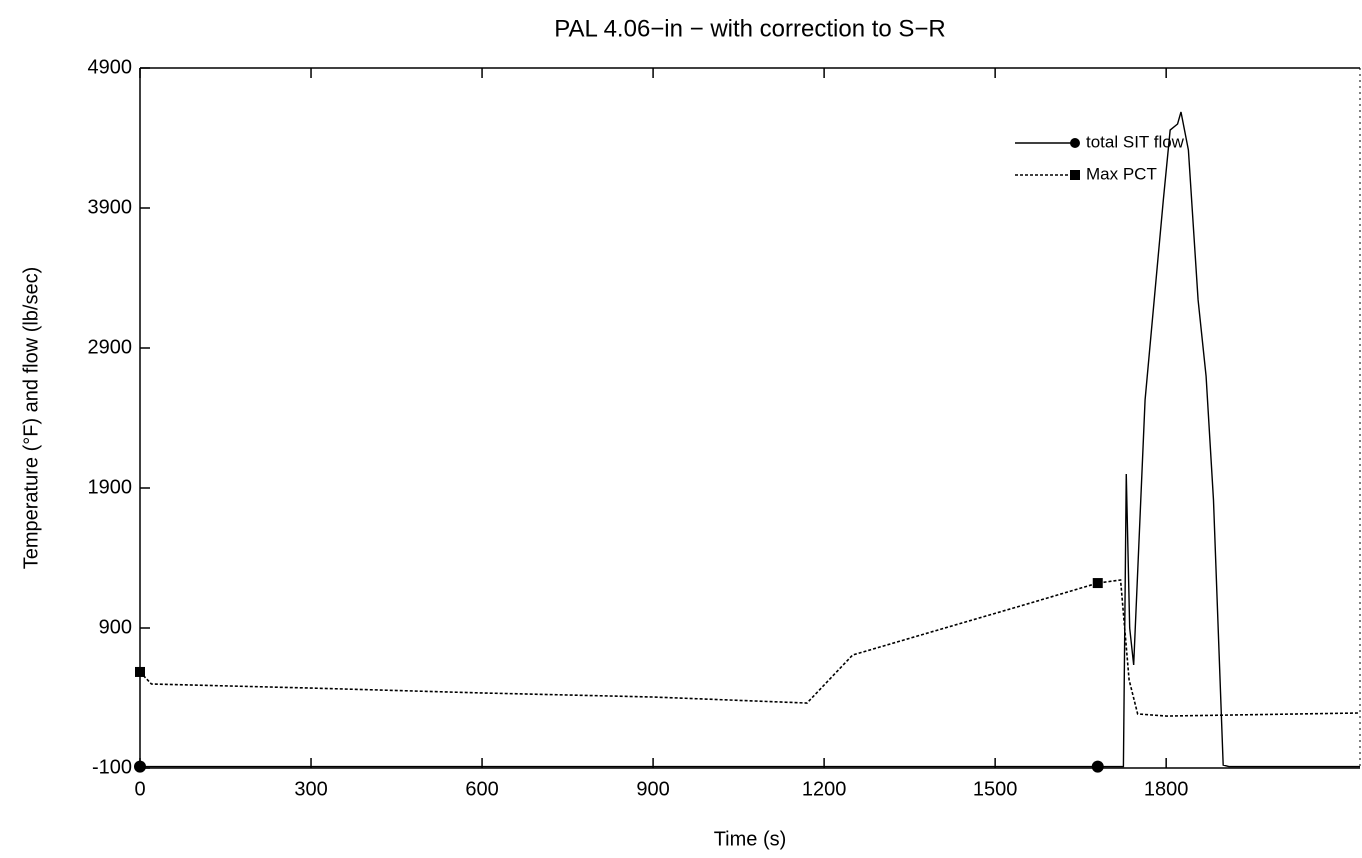  Describe the element at coordinates (750, 839) in the screenshot. I see `x-axis-label: Time (s)` at that location.